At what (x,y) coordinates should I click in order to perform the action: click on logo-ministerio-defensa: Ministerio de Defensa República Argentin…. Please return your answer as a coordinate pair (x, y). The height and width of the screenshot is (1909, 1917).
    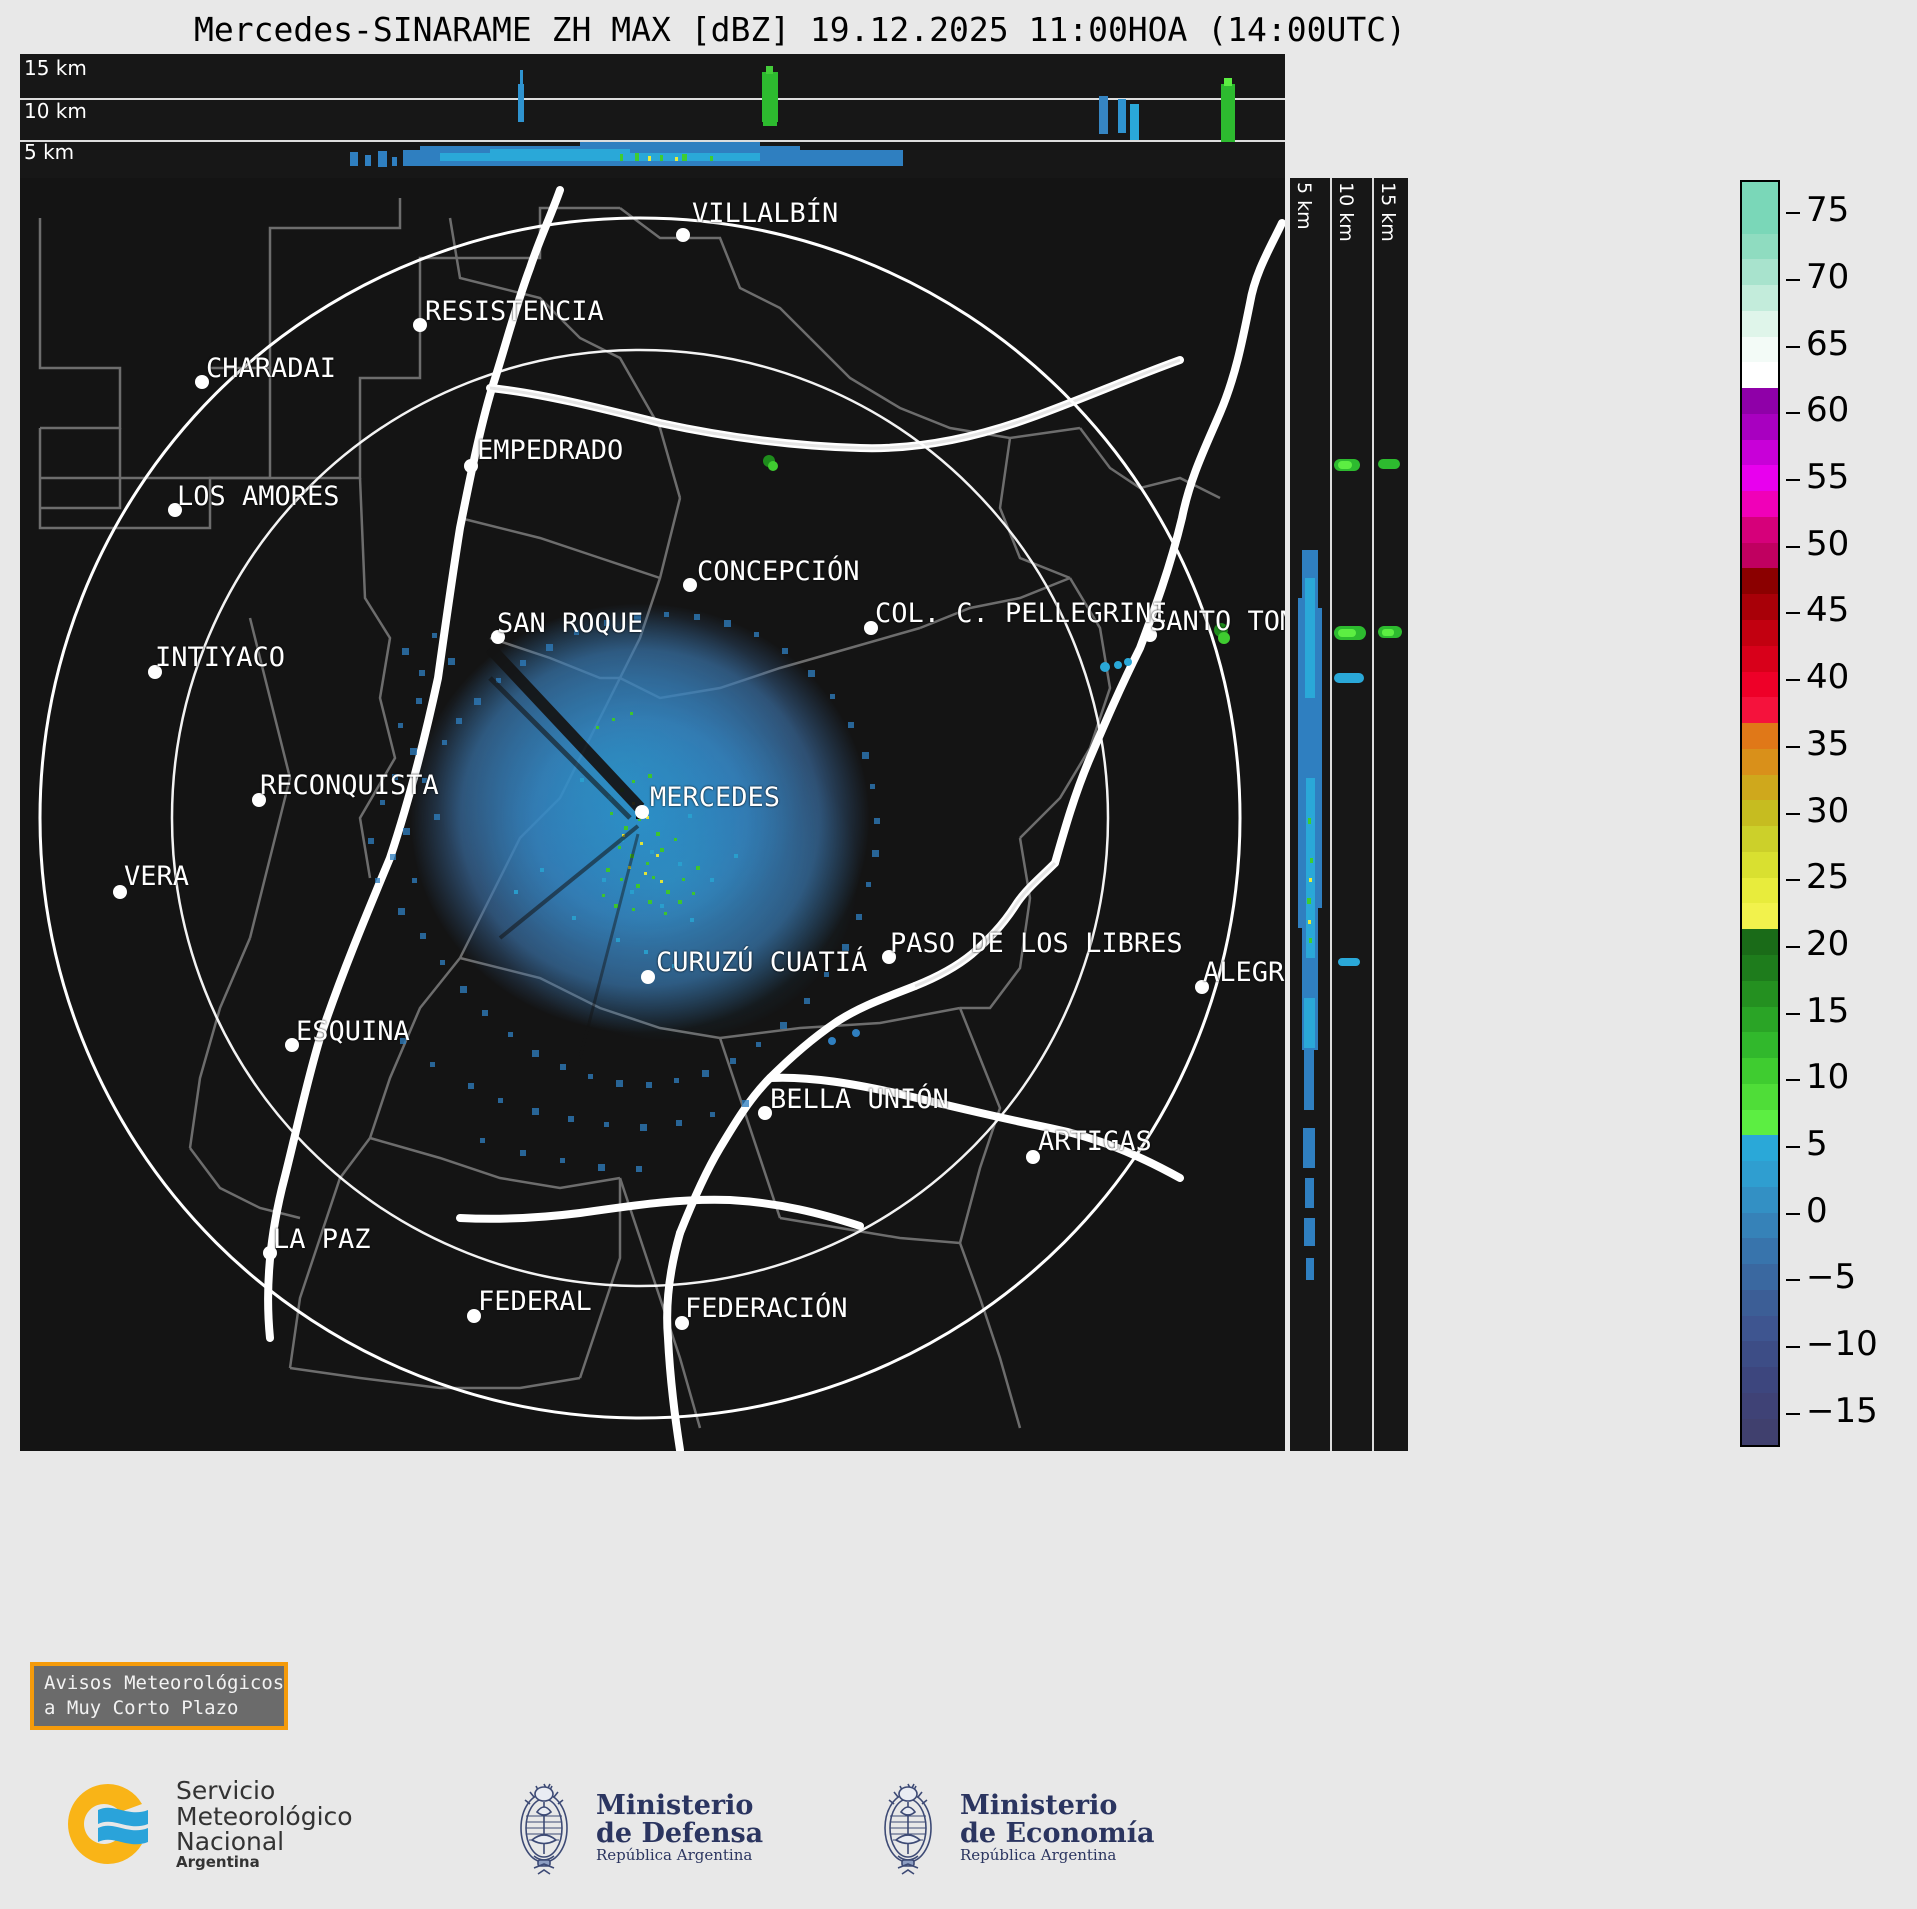
    Looking at the image, I should click on (635, 1828).